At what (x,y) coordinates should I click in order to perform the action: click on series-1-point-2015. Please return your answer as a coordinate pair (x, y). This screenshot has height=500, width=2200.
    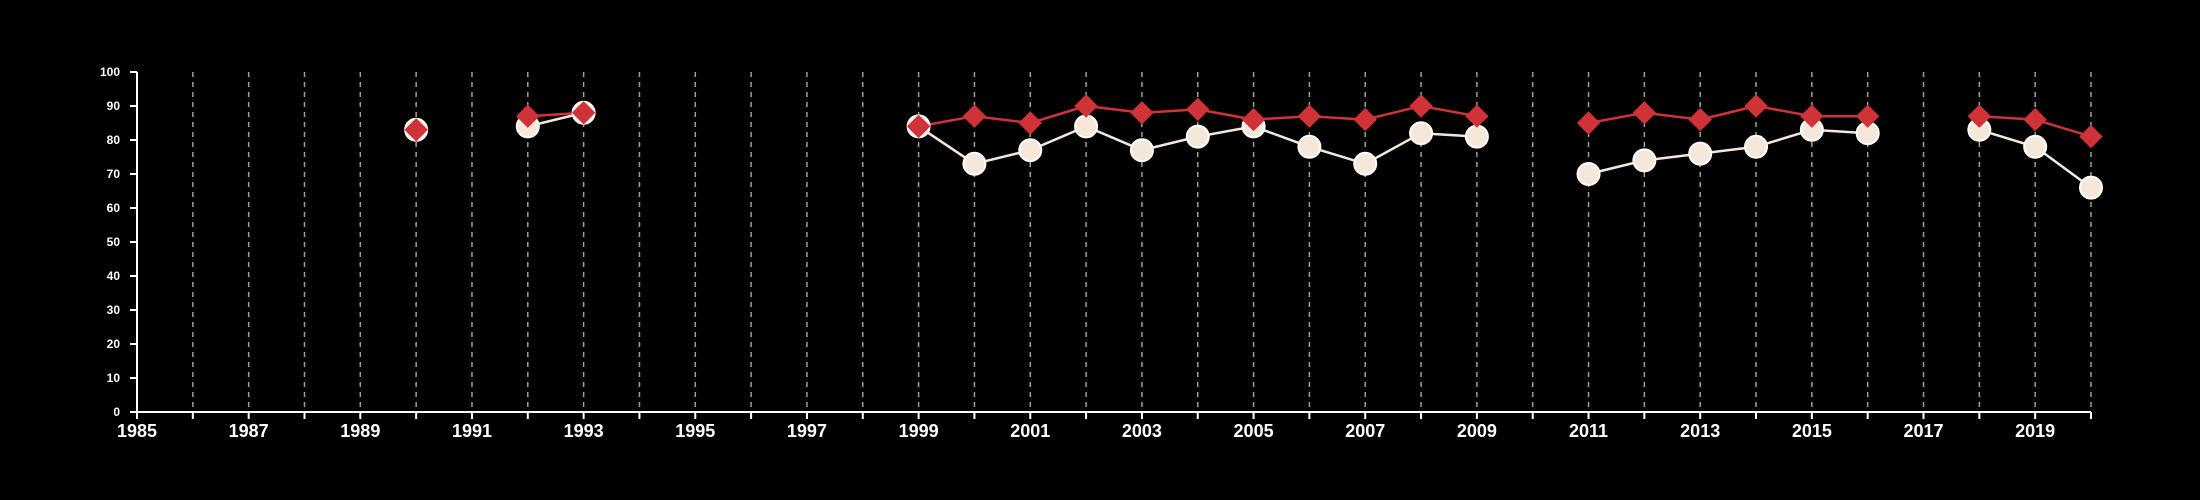
    Looking at the image, I should click on (1812, 116).